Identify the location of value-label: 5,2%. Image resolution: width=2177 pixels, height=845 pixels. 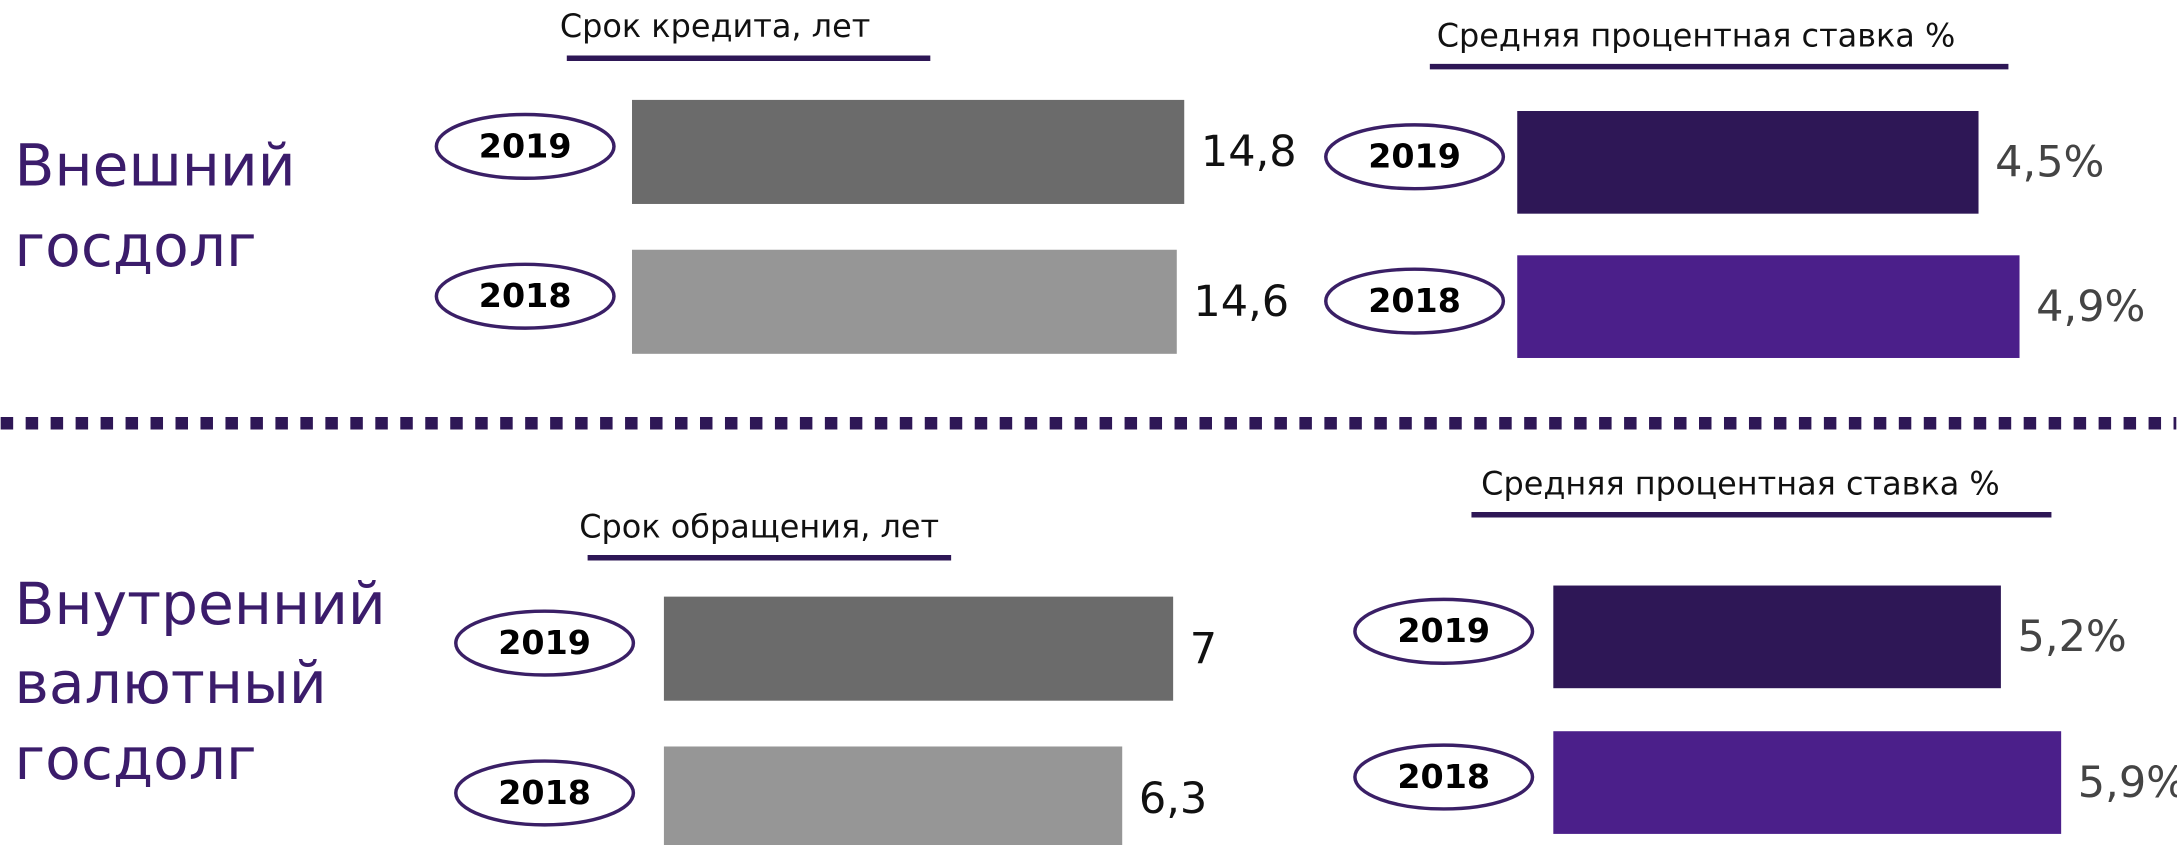
(2072, 637).